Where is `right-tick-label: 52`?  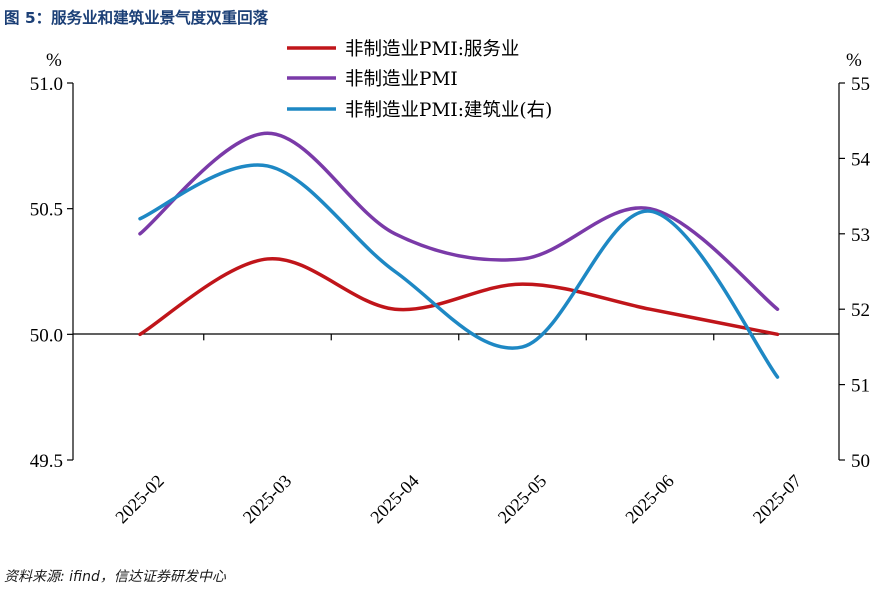 right-tick-label: 52 is located at coordinates (860, 310).